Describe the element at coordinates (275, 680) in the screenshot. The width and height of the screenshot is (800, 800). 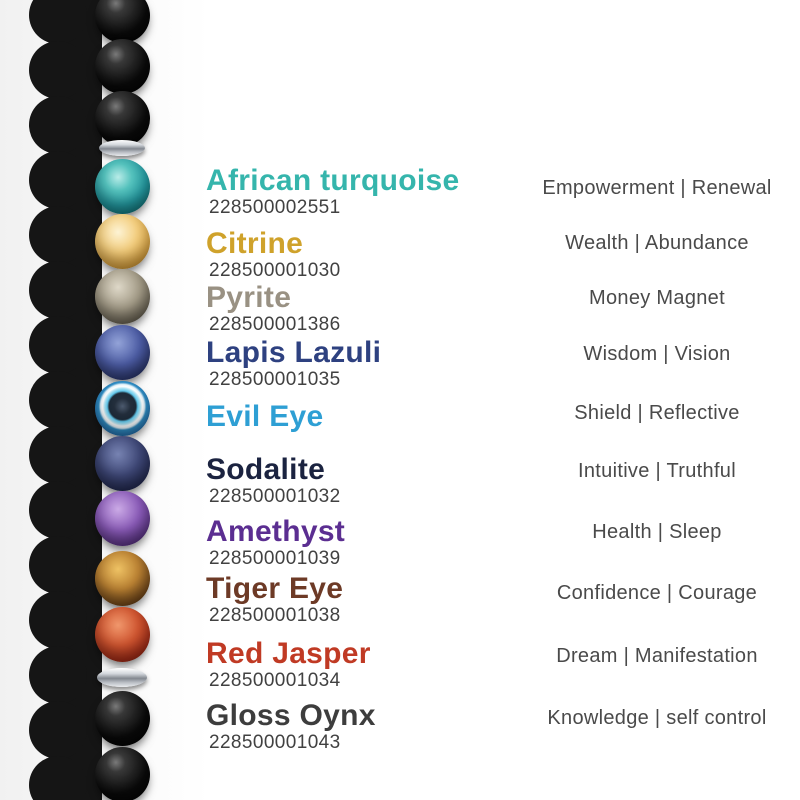
I see `stone-sku: 228500001034` at that location.